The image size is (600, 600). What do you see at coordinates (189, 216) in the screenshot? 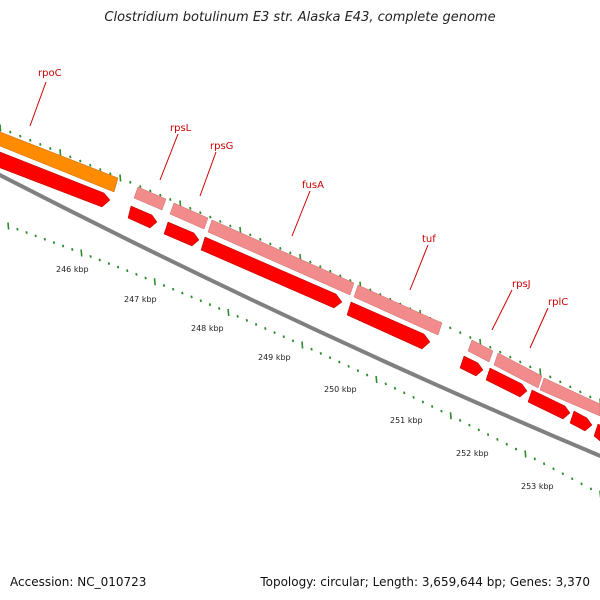
I see `gene-block-rpsG` at bounding box center [189, 216].